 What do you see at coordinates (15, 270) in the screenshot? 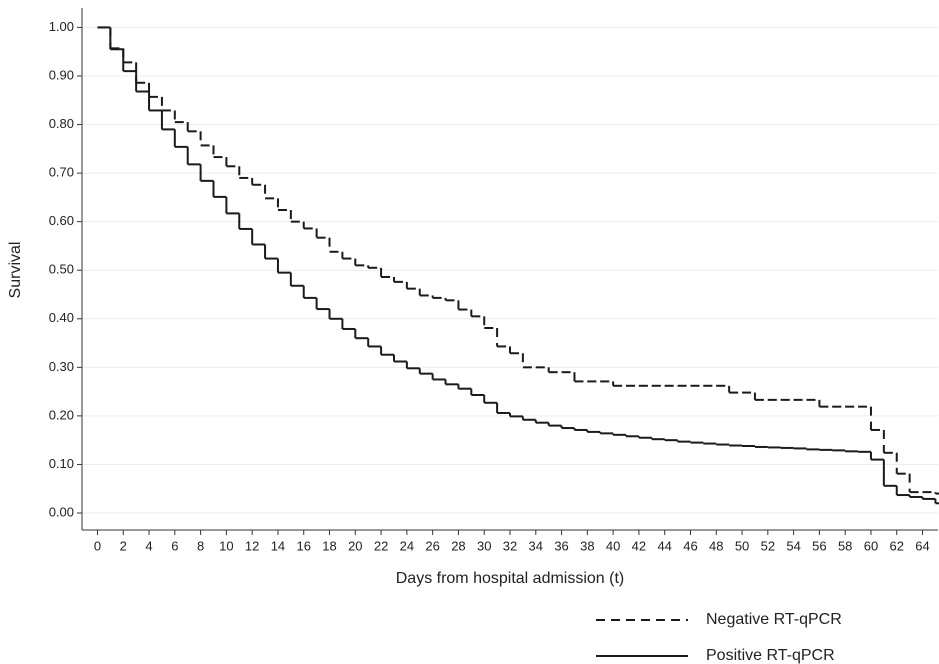
I see `y-axis-title: Survival` at bounding box center [15, 270].